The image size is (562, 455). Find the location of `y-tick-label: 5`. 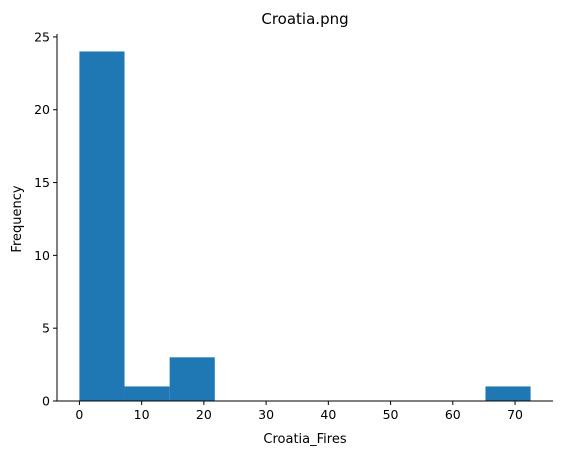

y-tick-label: 5 is located at coordinates (46, 328).